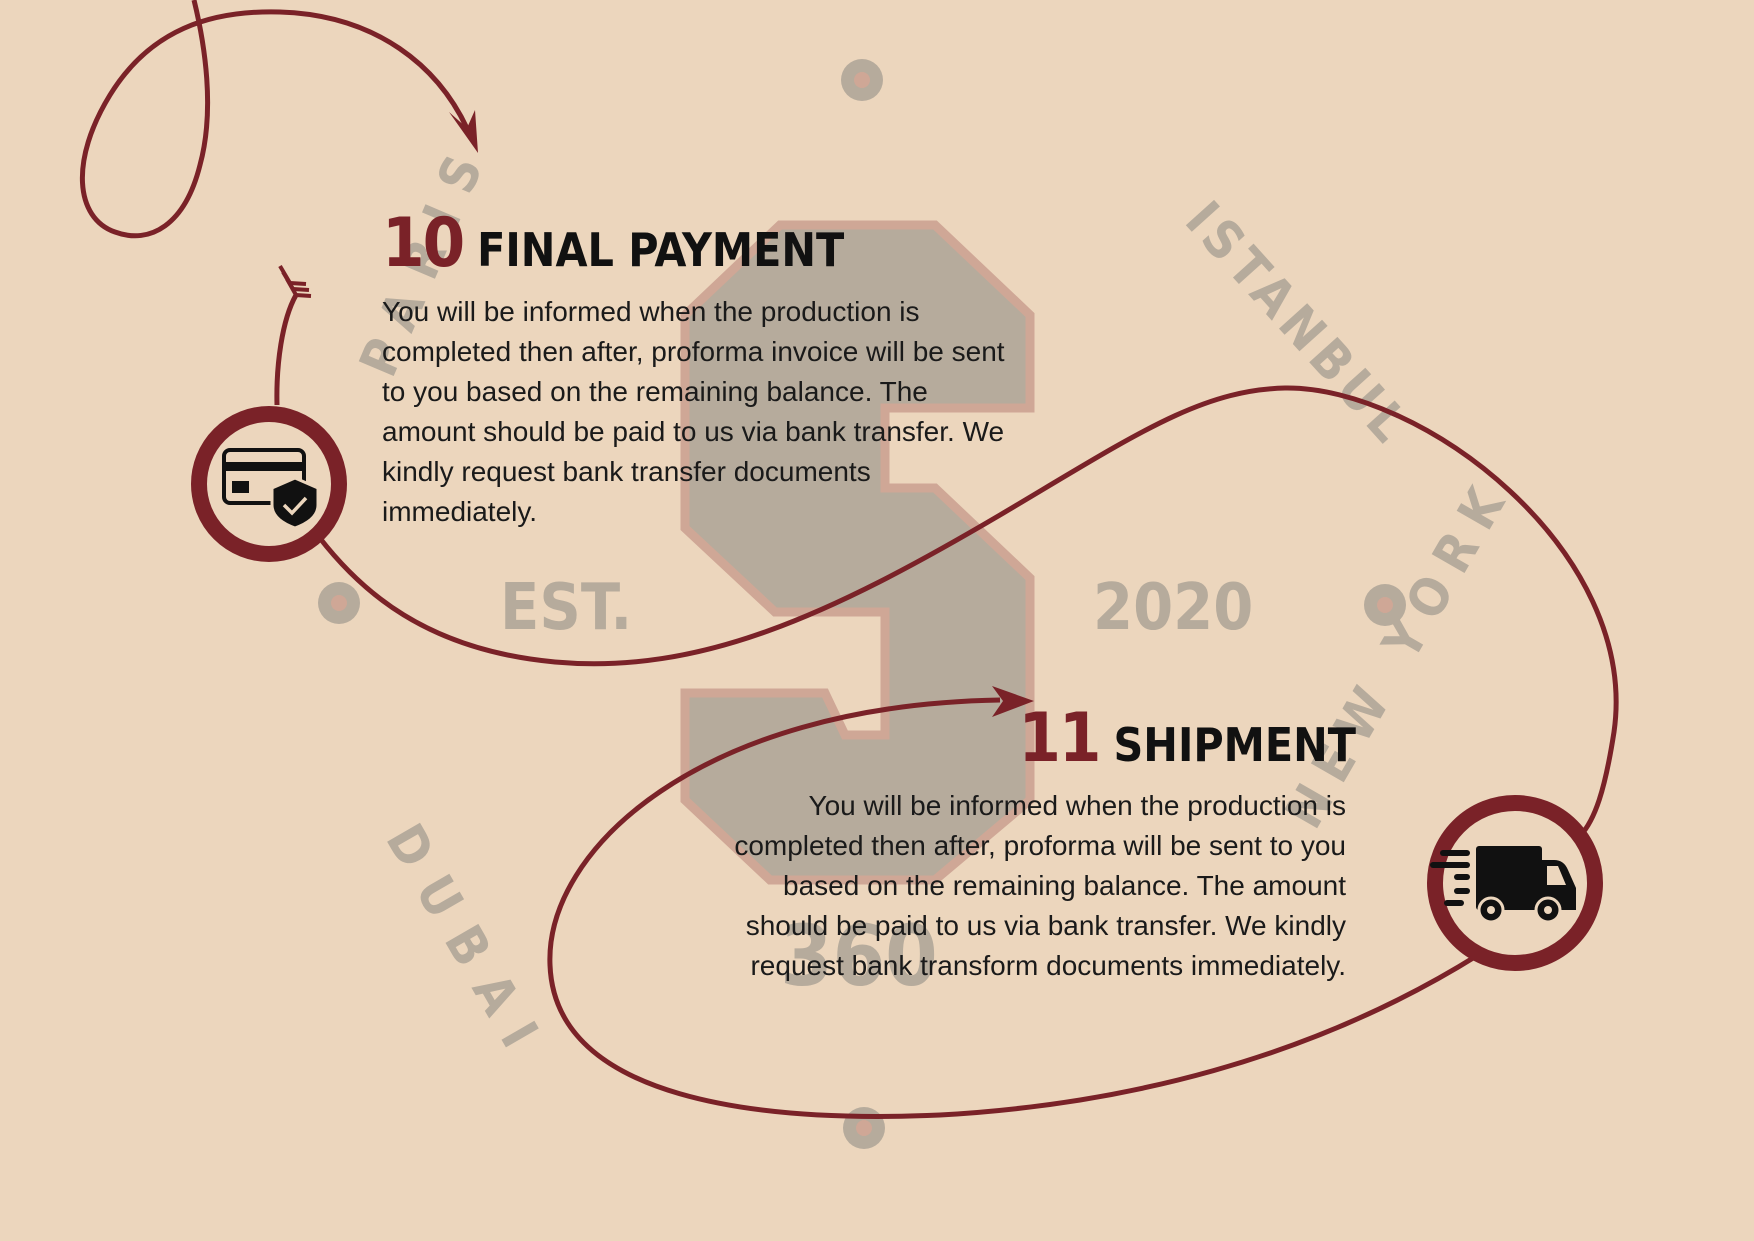 The image size is (1754, 1241). I want to click on step-10-title: FINAL PAYMENT, so click(661, 250).